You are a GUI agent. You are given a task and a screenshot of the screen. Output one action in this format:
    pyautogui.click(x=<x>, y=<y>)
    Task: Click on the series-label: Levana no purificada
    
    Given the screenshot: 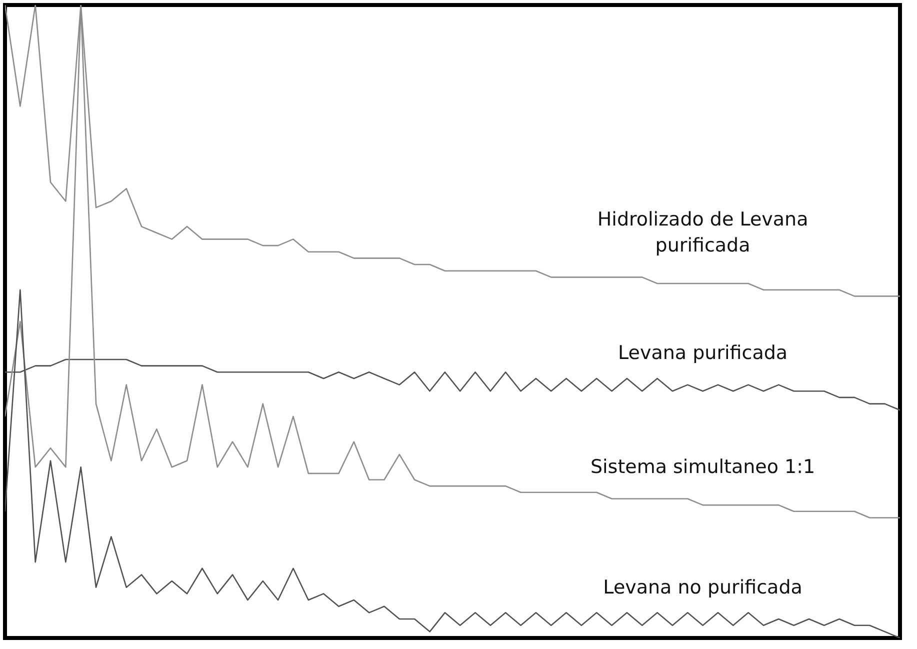 What is the action you would take?
    pyautogui.click(x=702, y=587)
    